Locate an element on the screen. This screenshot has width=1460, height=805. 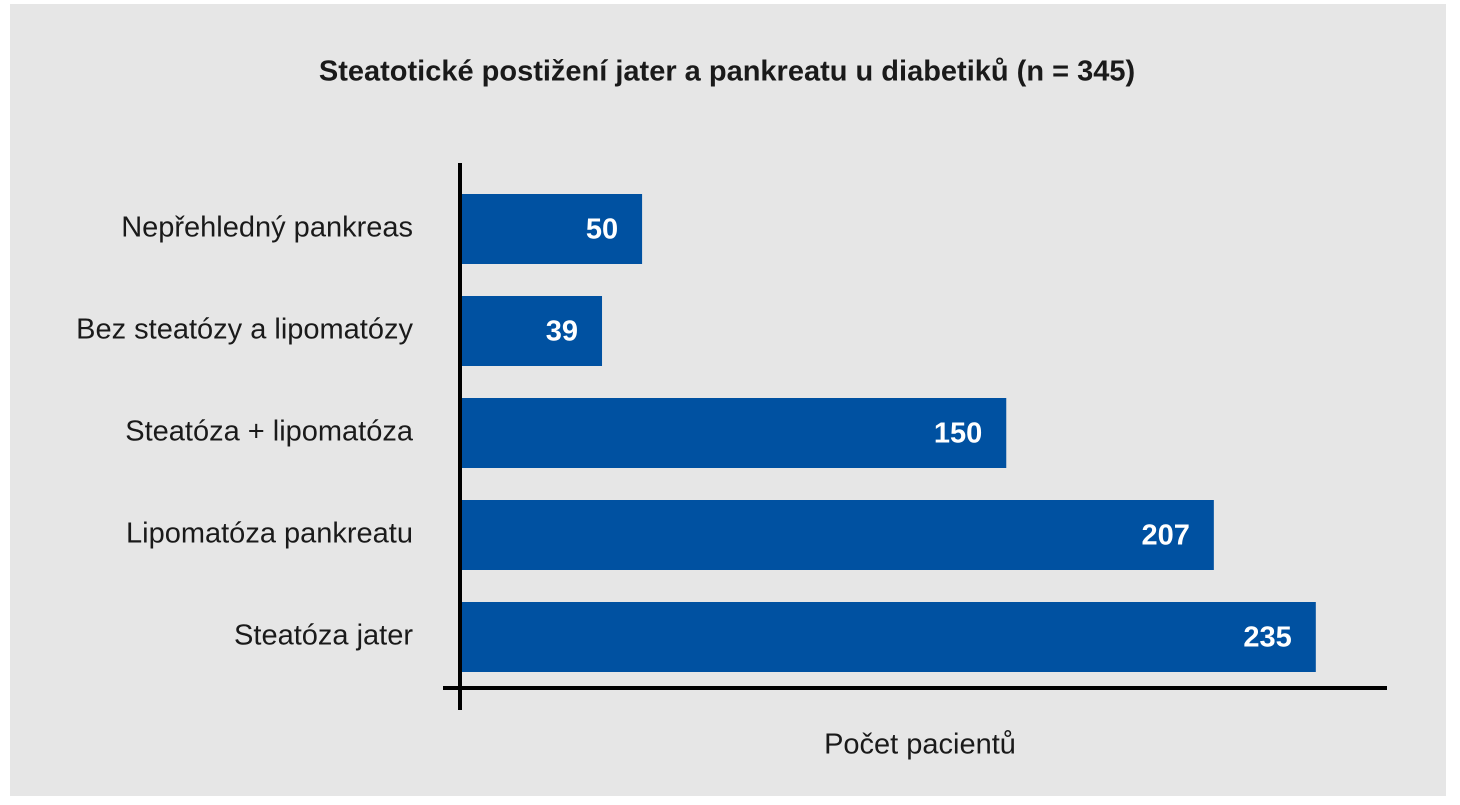
y-tick-label: Nepřehledný pankreas is located at coordinates (267, 228).